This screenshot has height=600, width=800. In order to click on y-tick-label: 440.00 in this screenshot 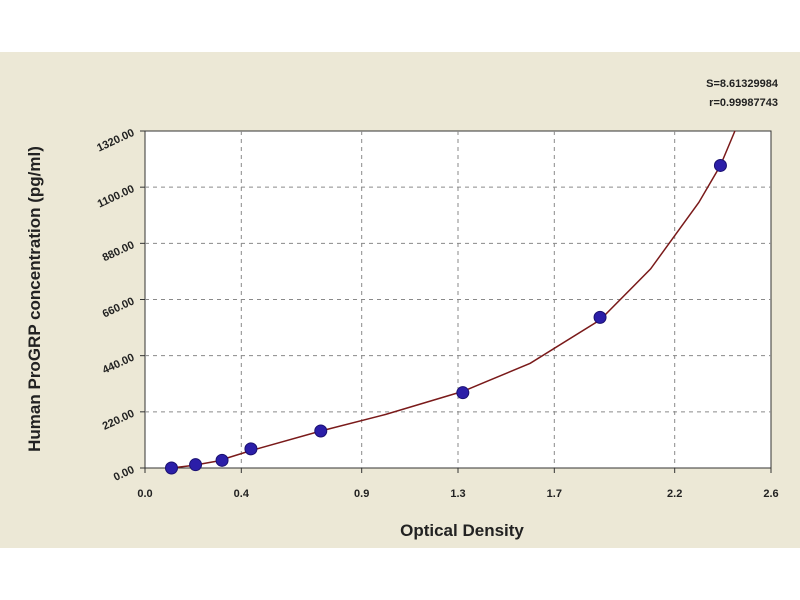, I will do `click(119, 364)`.